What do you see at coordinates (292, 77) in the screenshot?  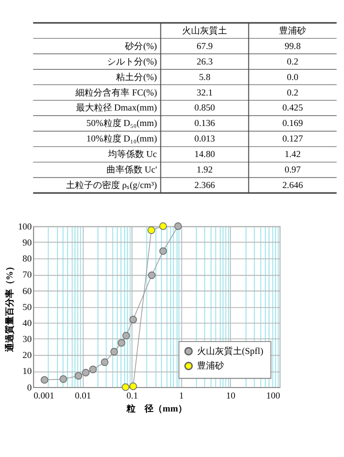 I see `data-label: 0.0` at bounding box center [292, 77].